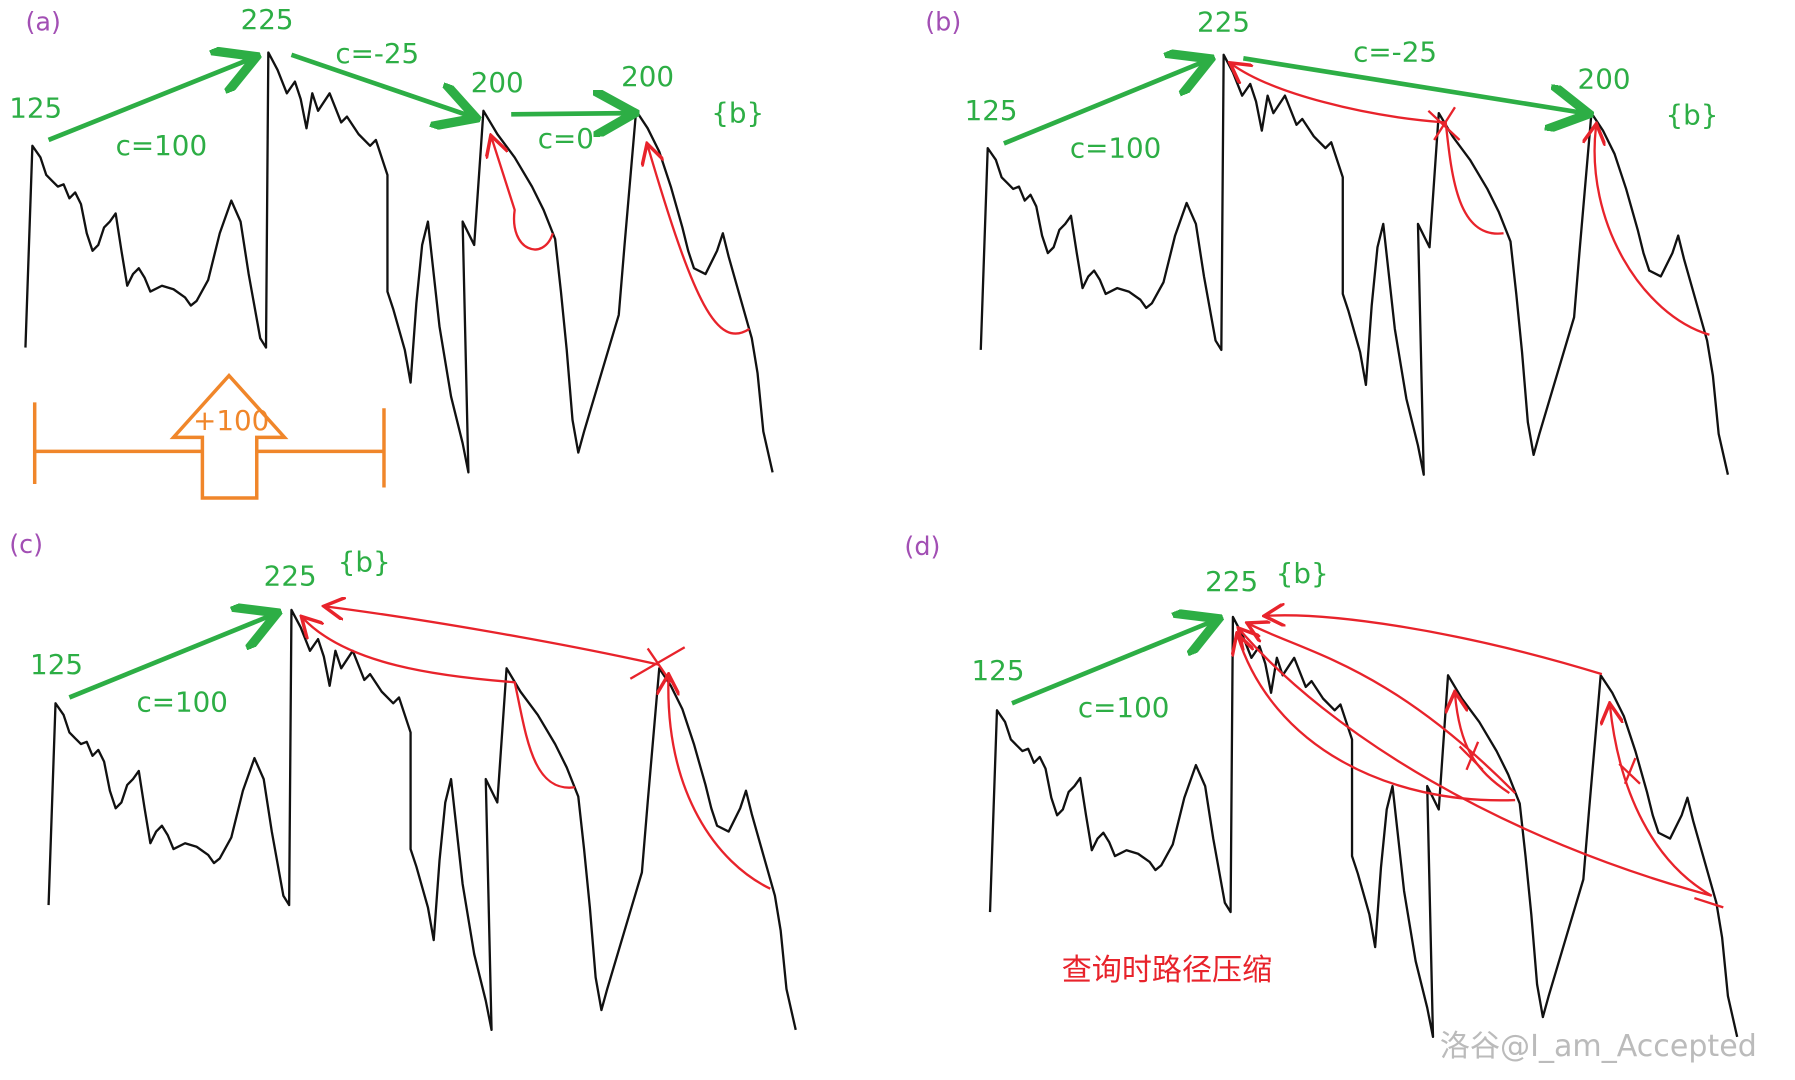 This screenshot has width=1795, height=1080. What do you see at coordinates (922, 547) in the screenshot?
I see `panel-label: (d)` at bounding box center [922, 547].